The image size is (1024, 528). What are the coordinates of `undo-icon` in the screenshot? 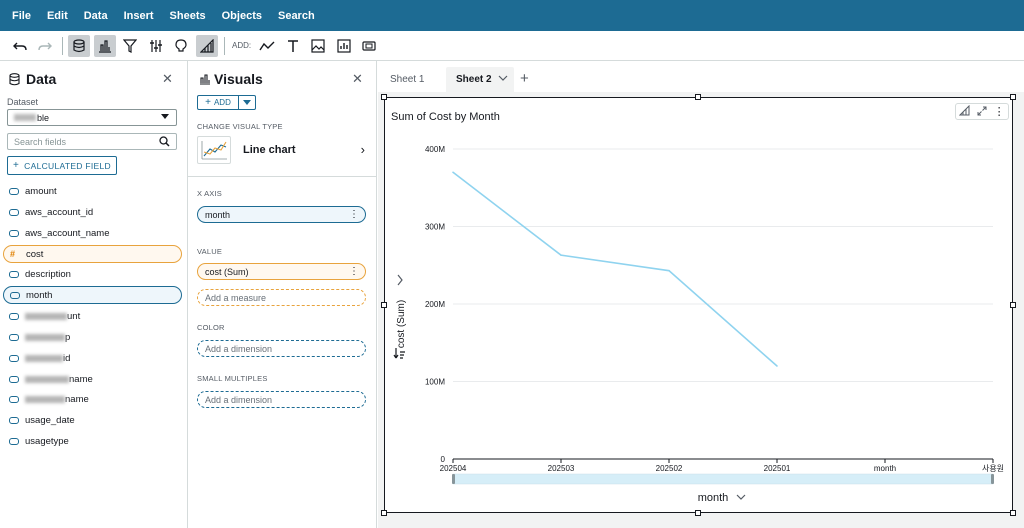 It's located at (20, 46).